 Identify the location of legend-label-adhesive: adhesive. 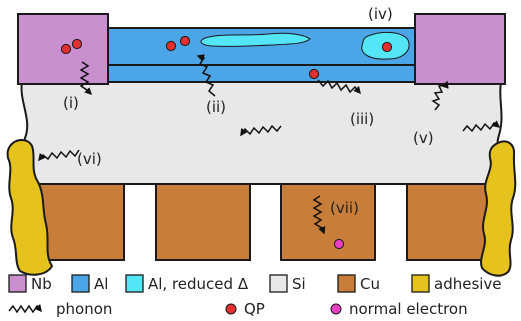
(468, 284).